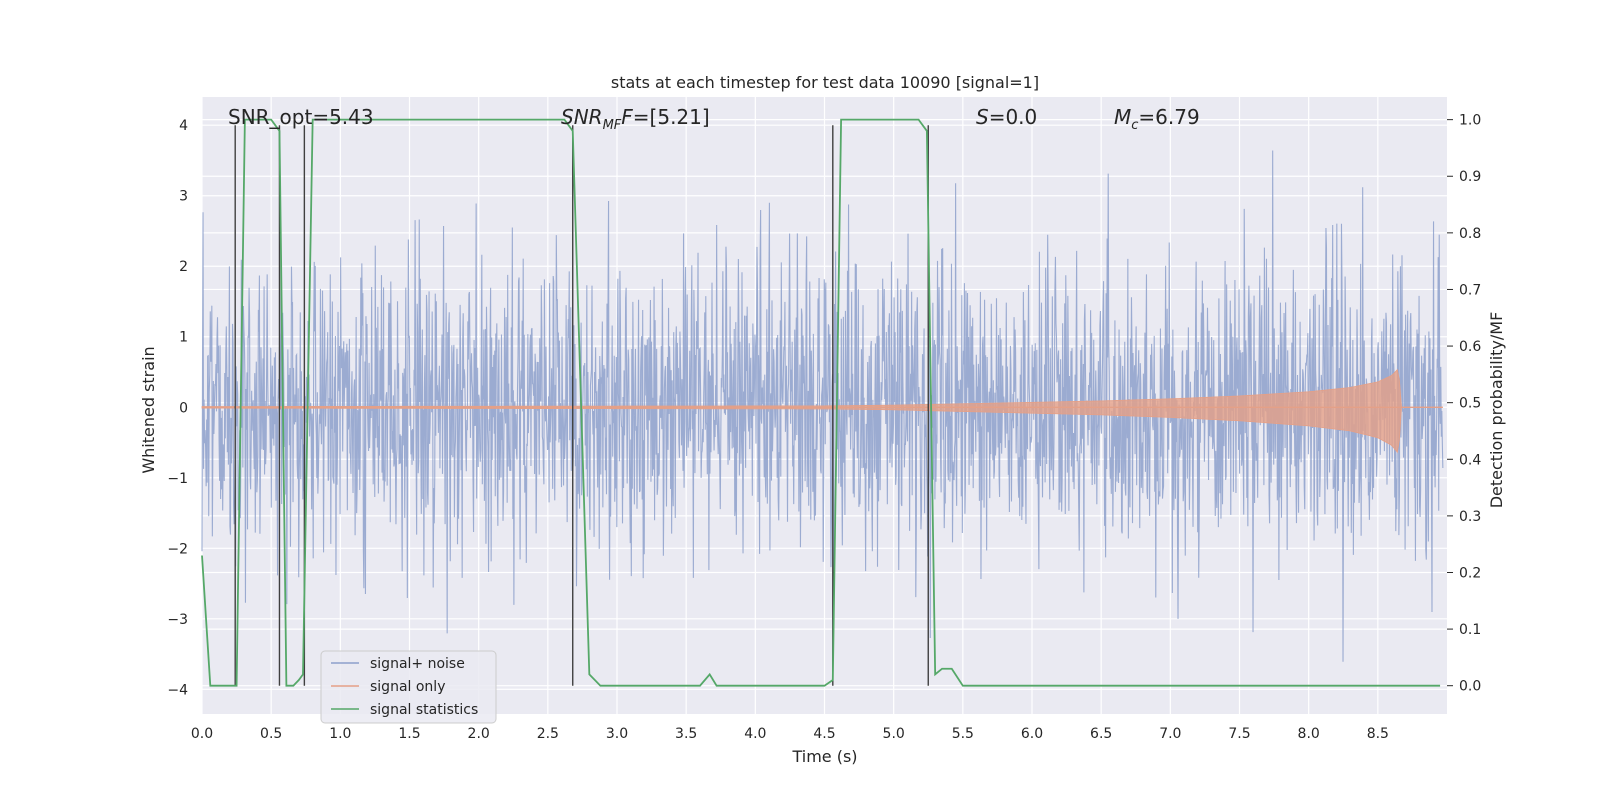 The image size is (1600, 800). I want to click on legend-label-noise: signal+ noise, so click(417, 664).